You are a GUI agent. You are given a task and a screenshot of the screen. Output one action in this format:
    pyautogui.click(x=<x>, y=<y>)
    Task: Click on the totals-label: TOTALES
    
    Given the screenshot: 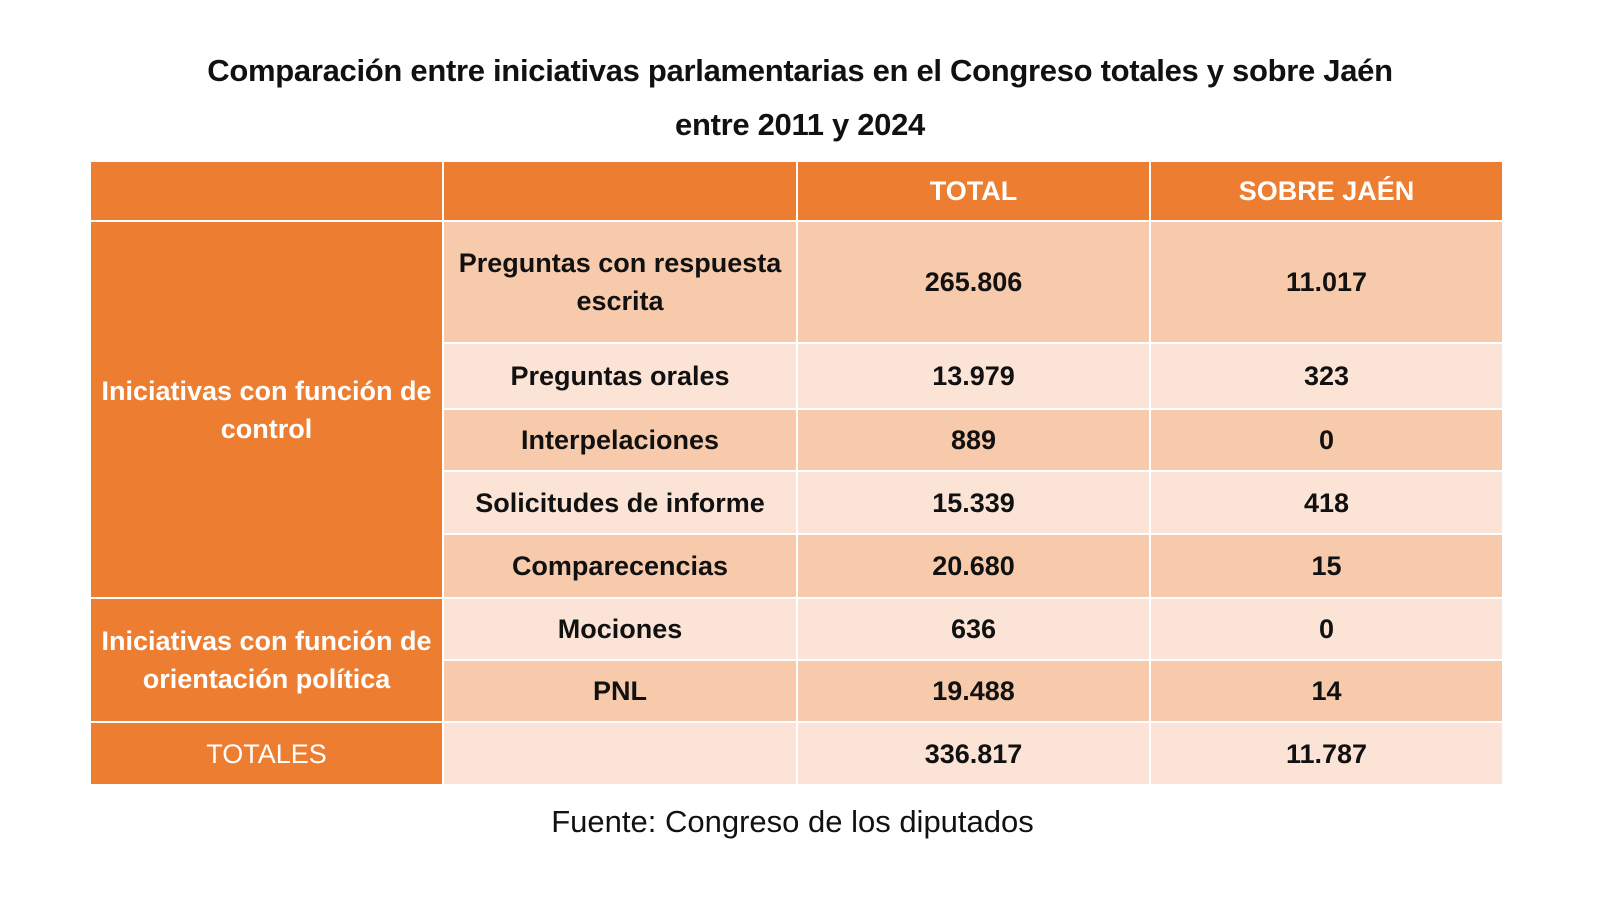 What is the action you would take?
    pyautogui.click(x=266, y=753)
    